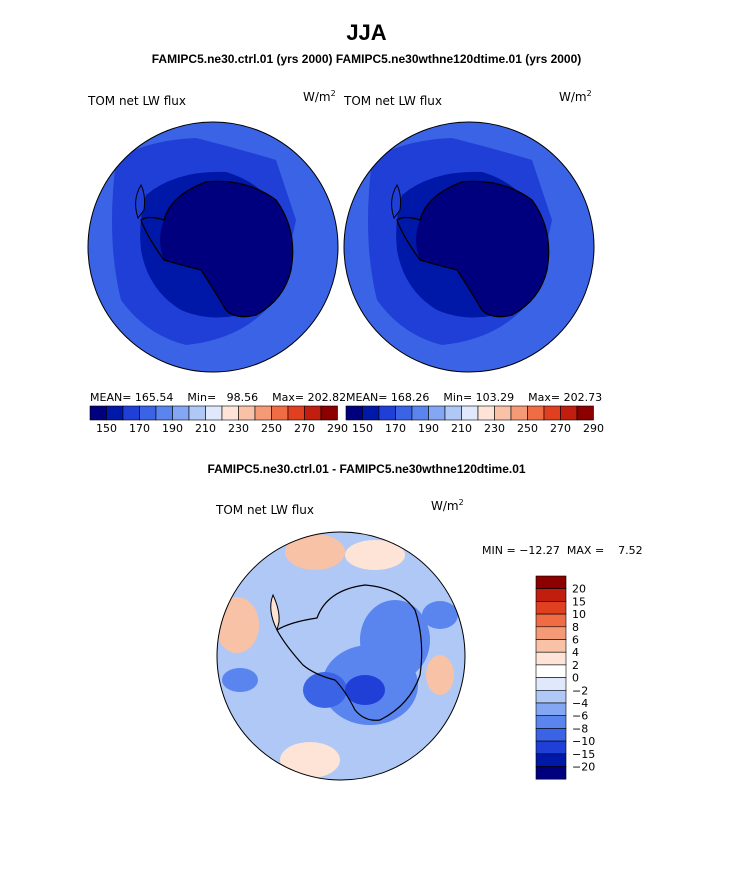 This screenshot has width=733, height=882. I want to click on panel3-units-exp: 2, so click(461, 502).